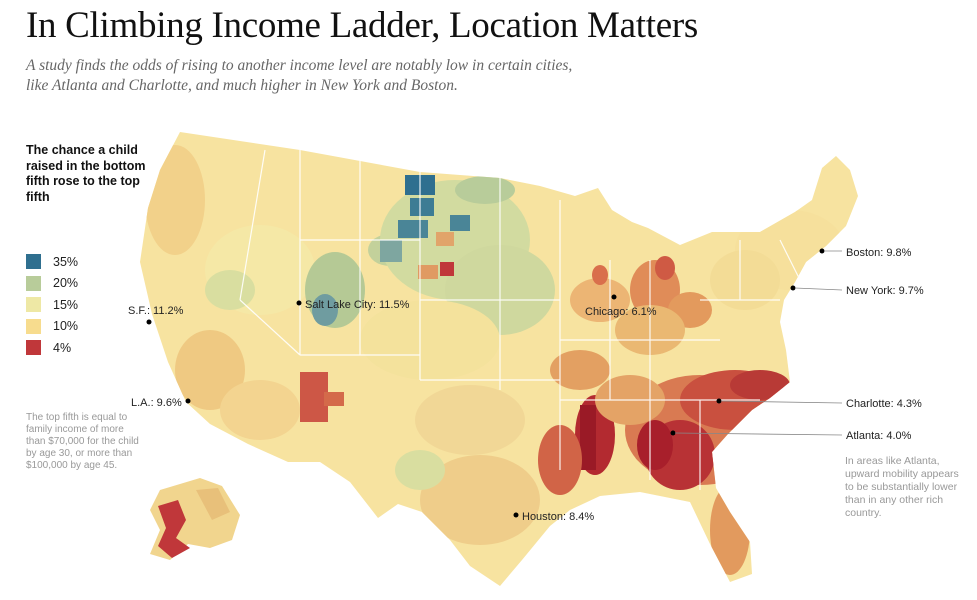 This screenshot has height=600, width=977. Describe the element at coordinates (673, 433) in the screenshot. I see `atlanta-marker` at that location.